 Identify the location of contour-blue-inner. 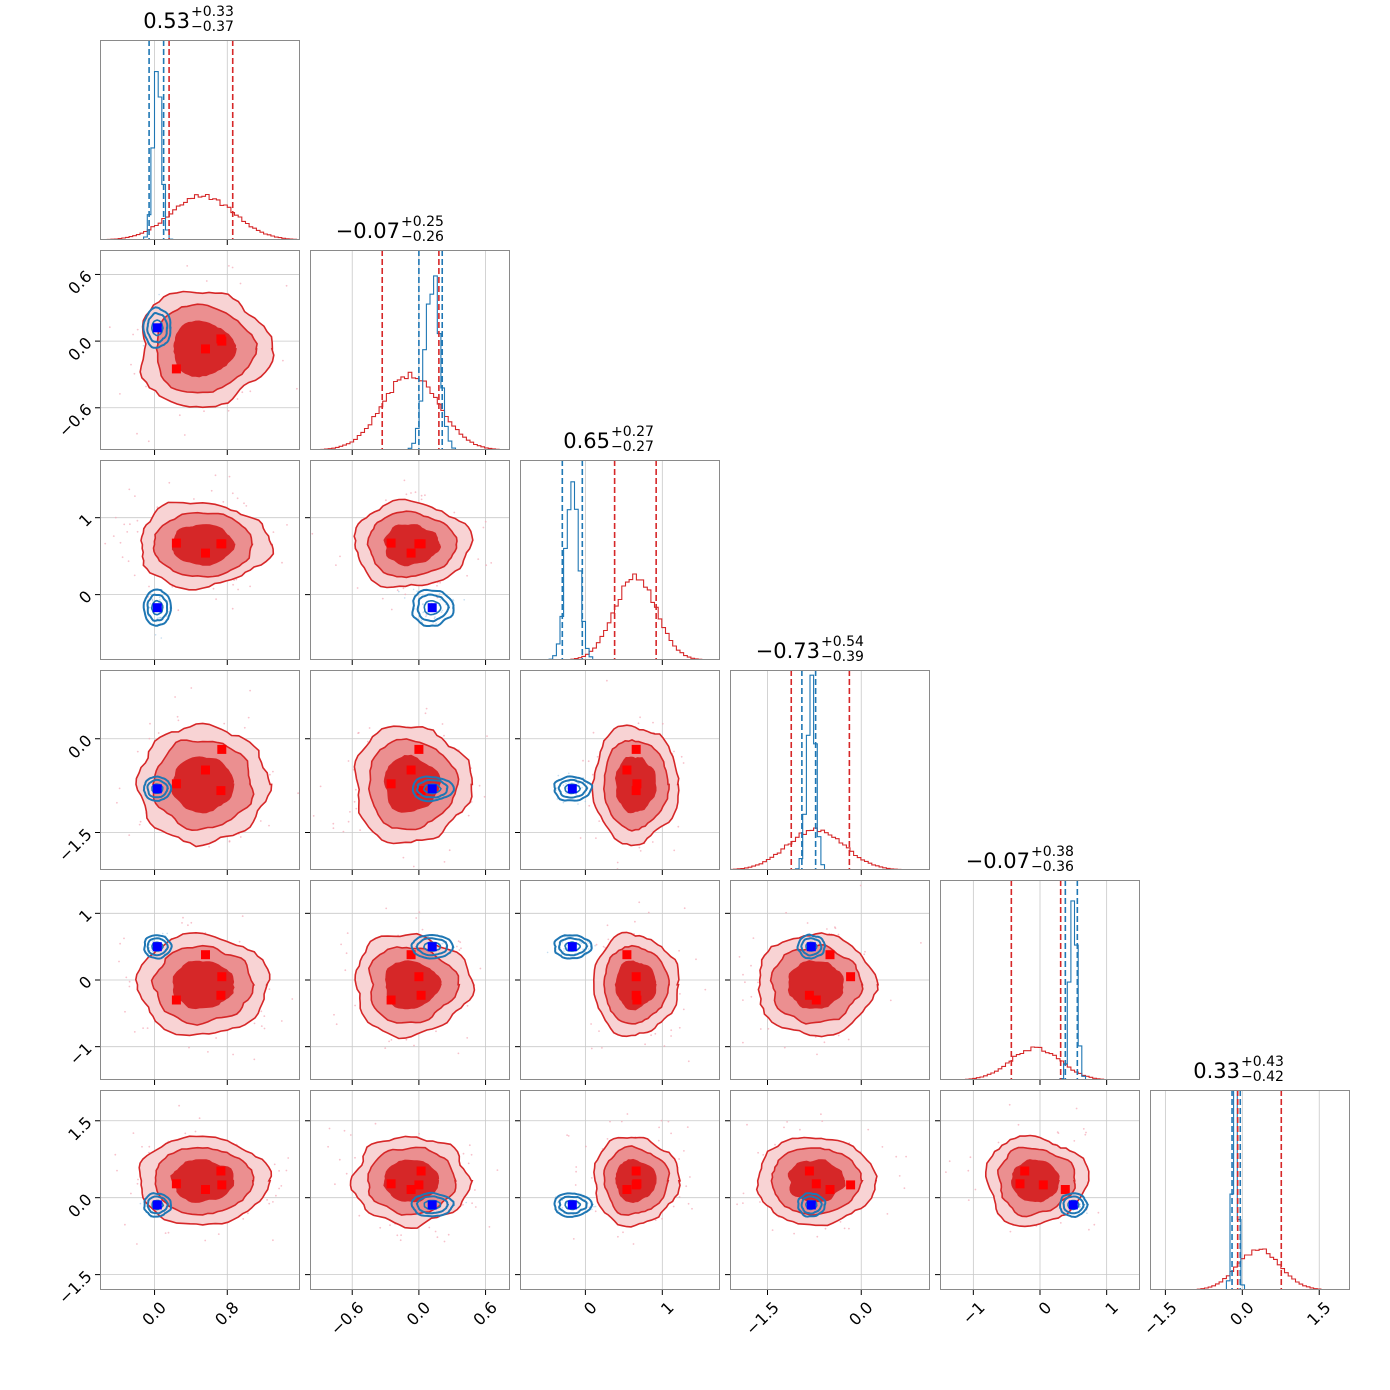
(157, 328).